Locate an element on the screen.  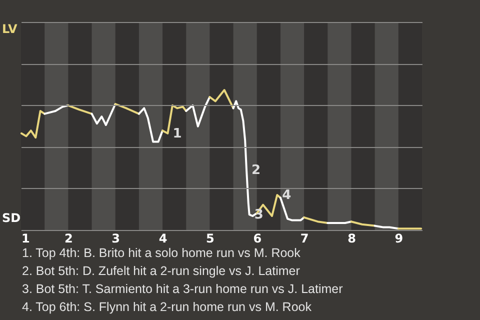
text: 3. Bot 5th: T. Sarmiento hit a 3-run home run vs J. Latimer is located at coordinates (182, 289).